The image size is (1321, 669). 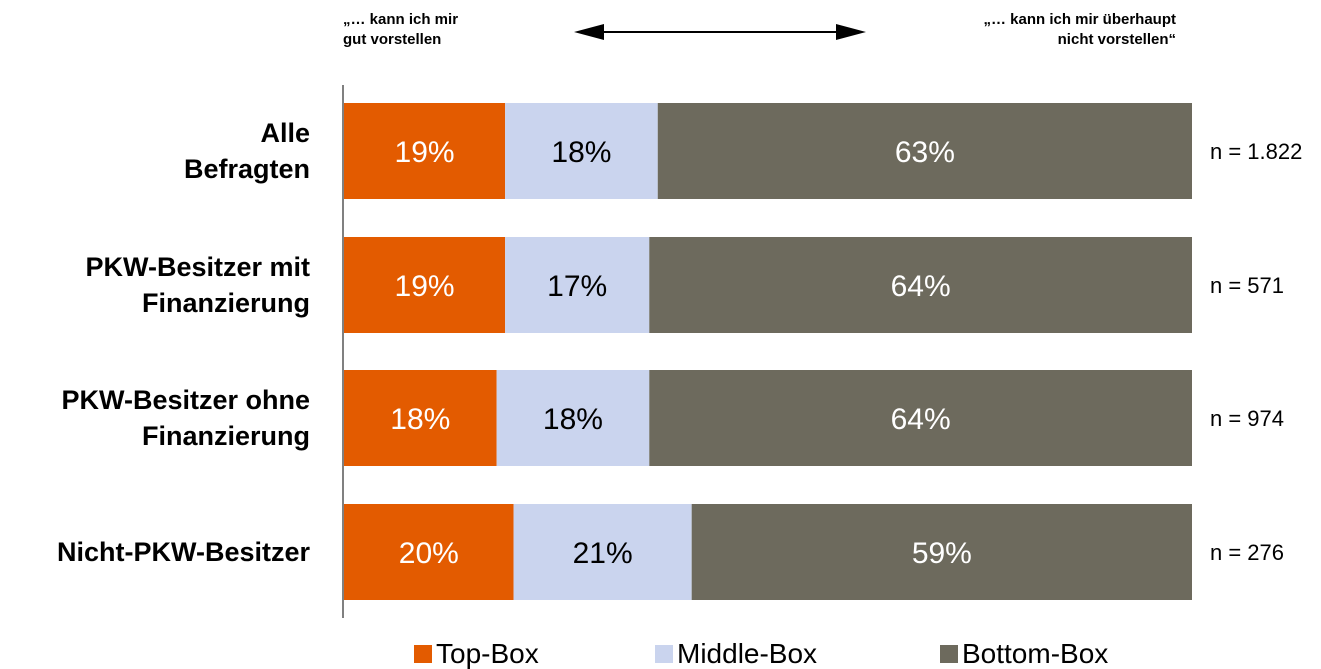 I want to click on data-label: 63%, so click(x=925, y=152).